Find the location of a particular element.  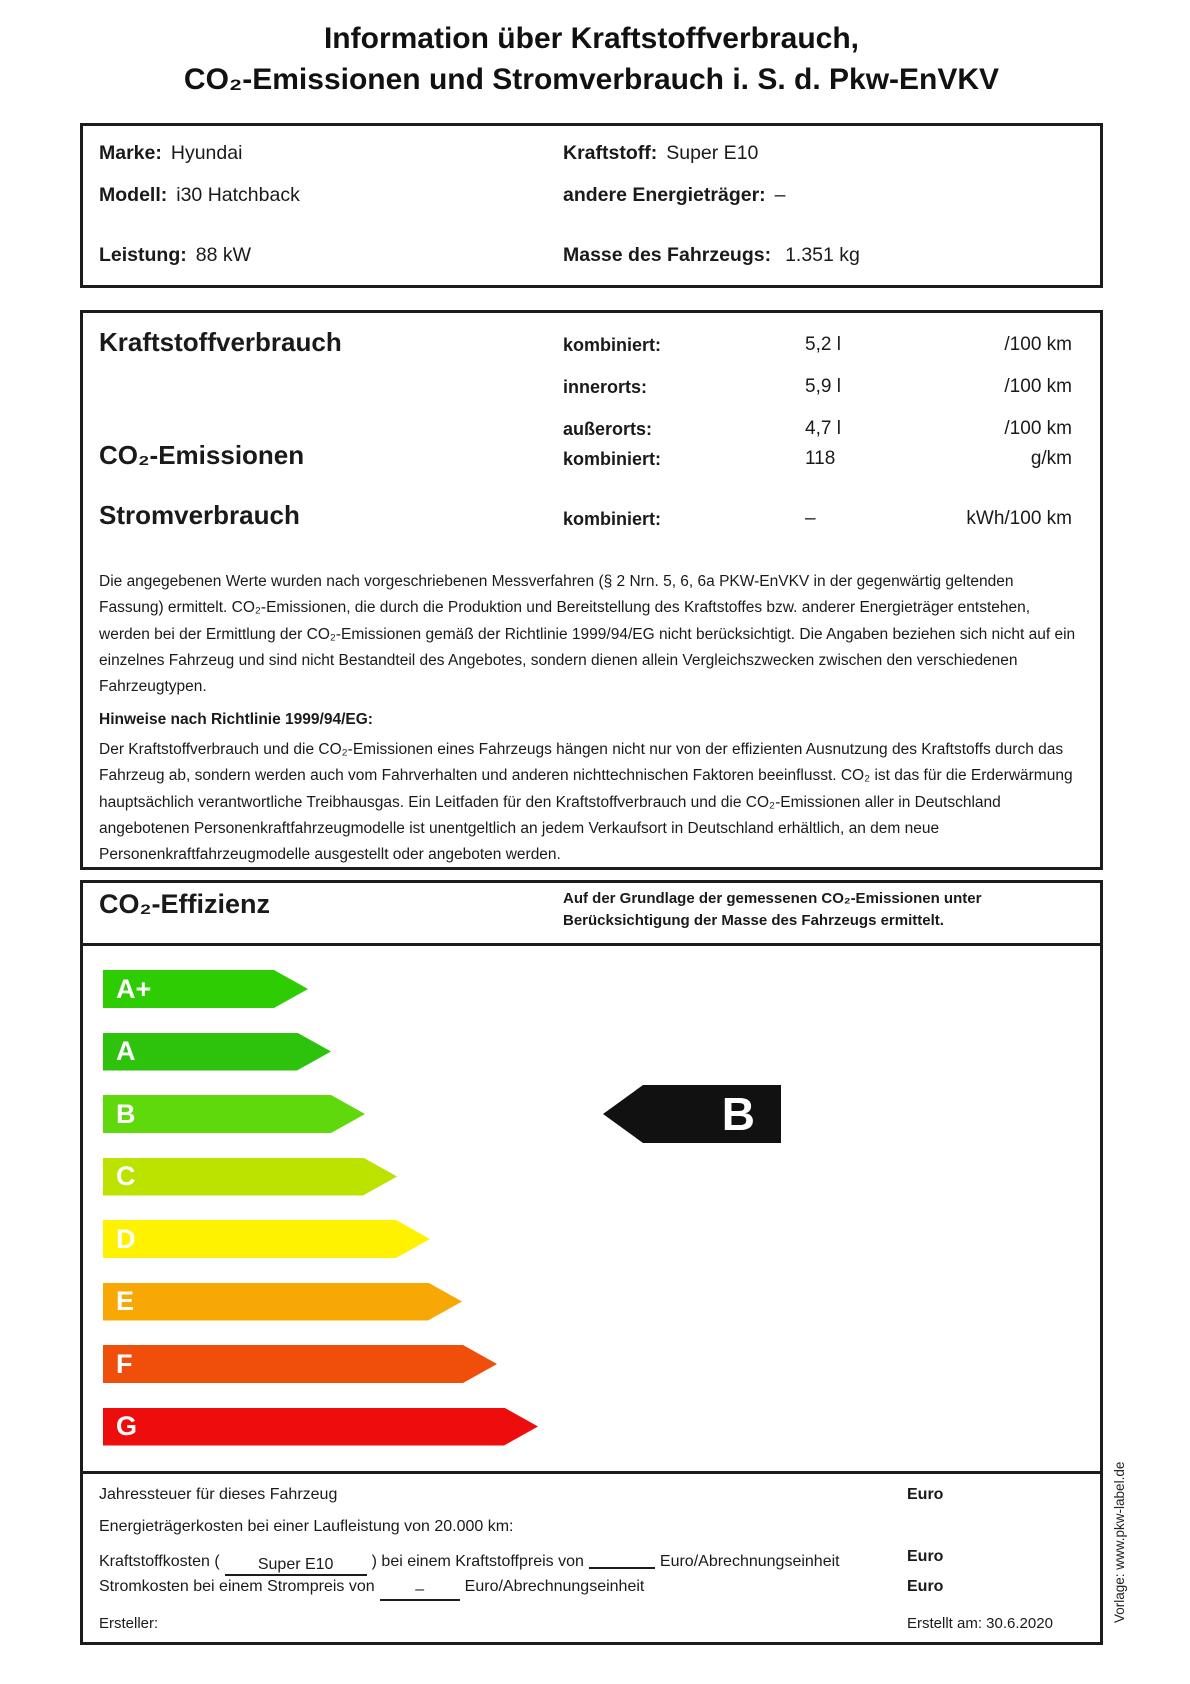

leistung-row: Leistung: 88 kW is located at coordinates (175, 255).